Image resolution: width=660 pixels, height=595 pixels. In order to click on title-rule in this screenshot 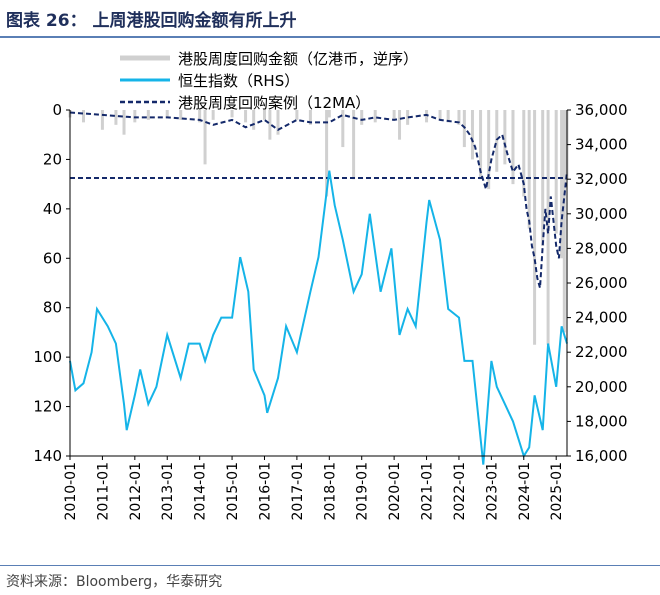, I will do `click(330, 37)`.